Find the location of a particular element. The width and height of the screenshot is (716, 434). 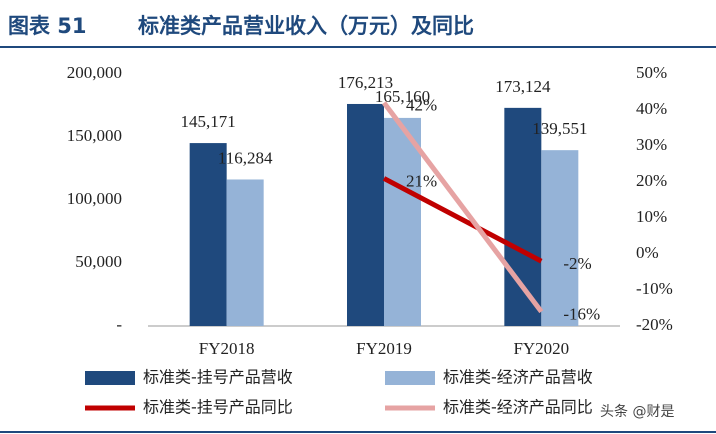

x-tick-label: FY2018 is located at coordinates (227, 348).